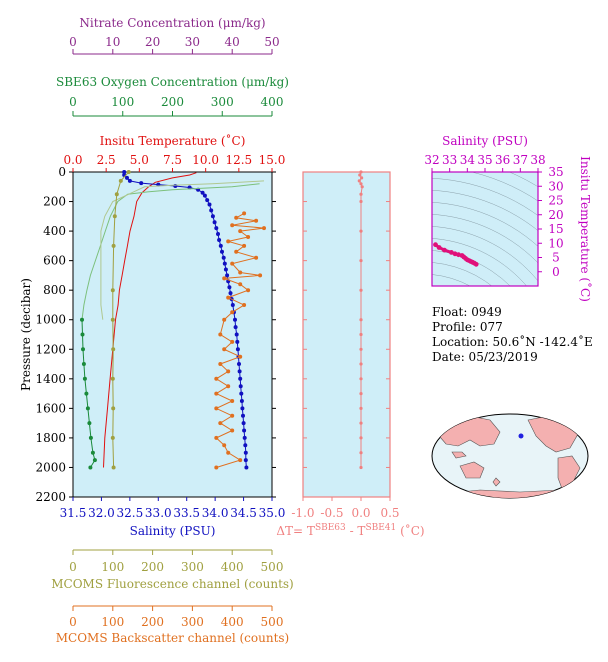  I want to click on ts-x-tick-label: 37, so click(520, 160).